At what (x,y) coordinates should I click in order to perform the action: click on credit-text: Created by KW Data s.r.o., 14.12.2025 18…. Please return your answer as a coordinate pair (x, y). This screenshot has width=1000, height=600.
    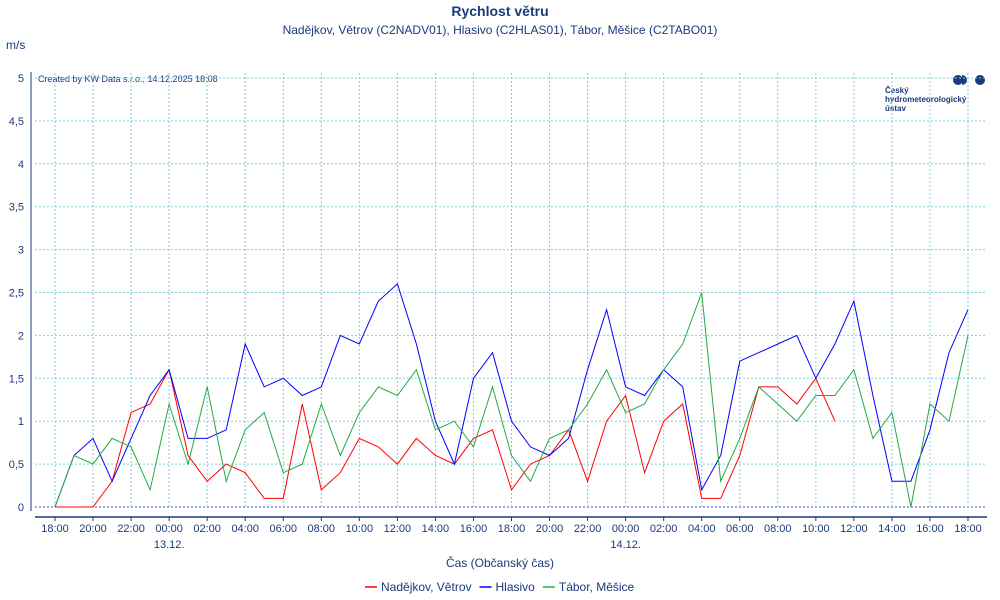
    Looking at the image, I should click on (128, 79).